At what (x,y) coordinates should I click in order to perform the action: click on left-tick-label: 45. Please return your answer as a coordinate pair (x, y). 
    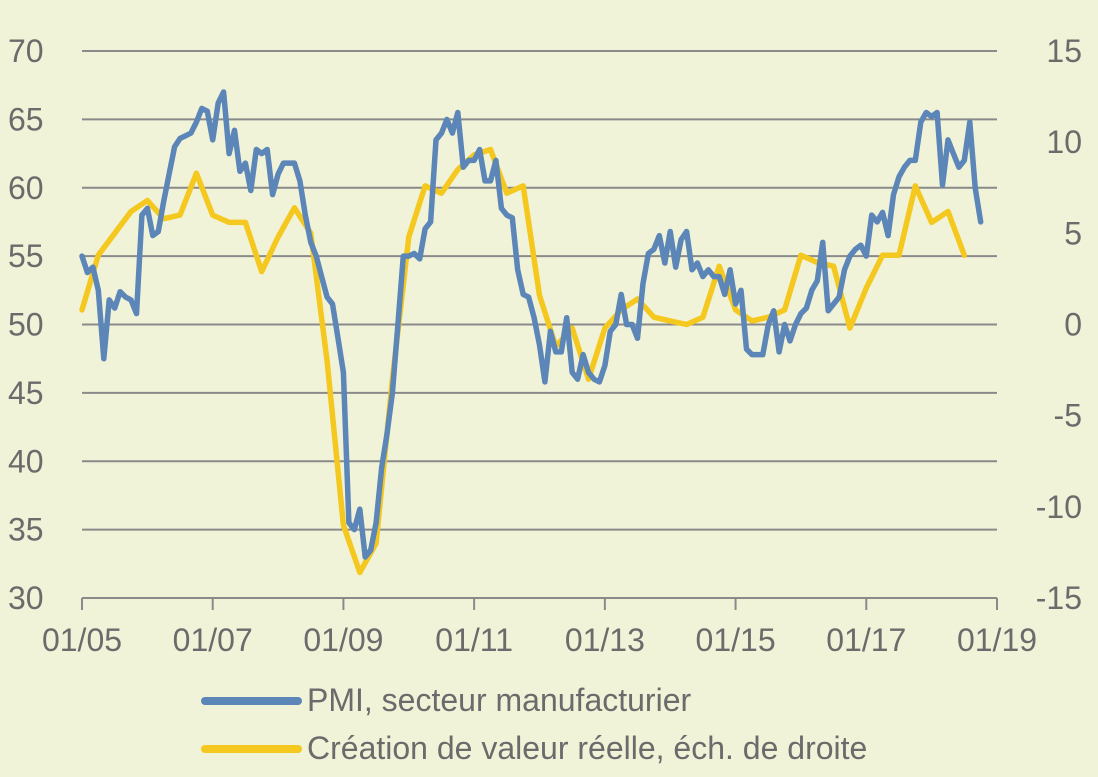
    Looking at the image, I should click on (26, 393).